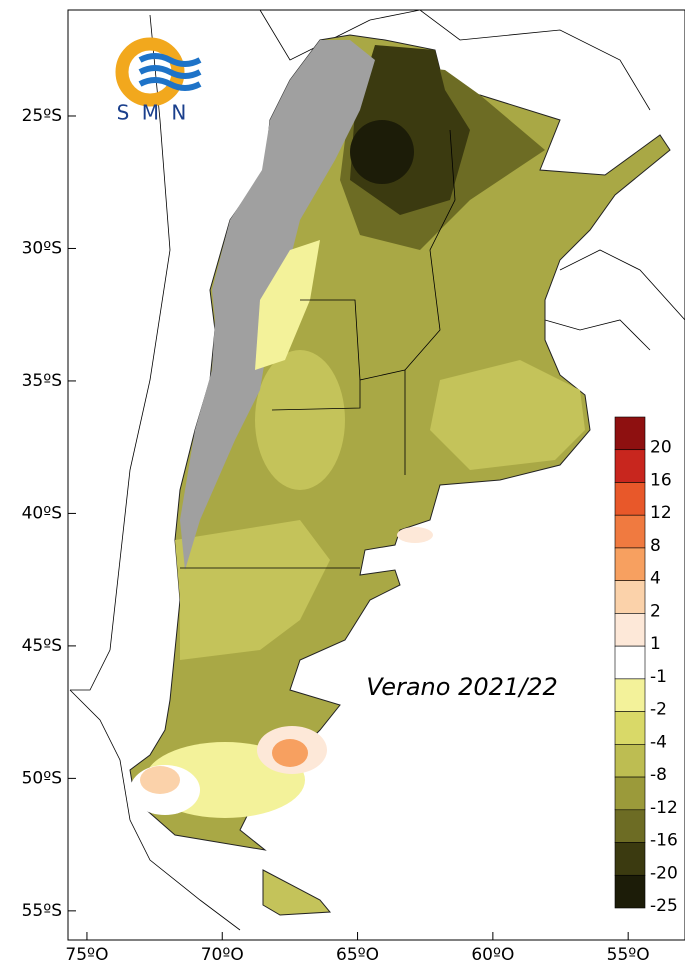  What do you see at coordinates (664, 873) in the screenshot?
I see `legend-label: -20` at bounding box center [664, 873].